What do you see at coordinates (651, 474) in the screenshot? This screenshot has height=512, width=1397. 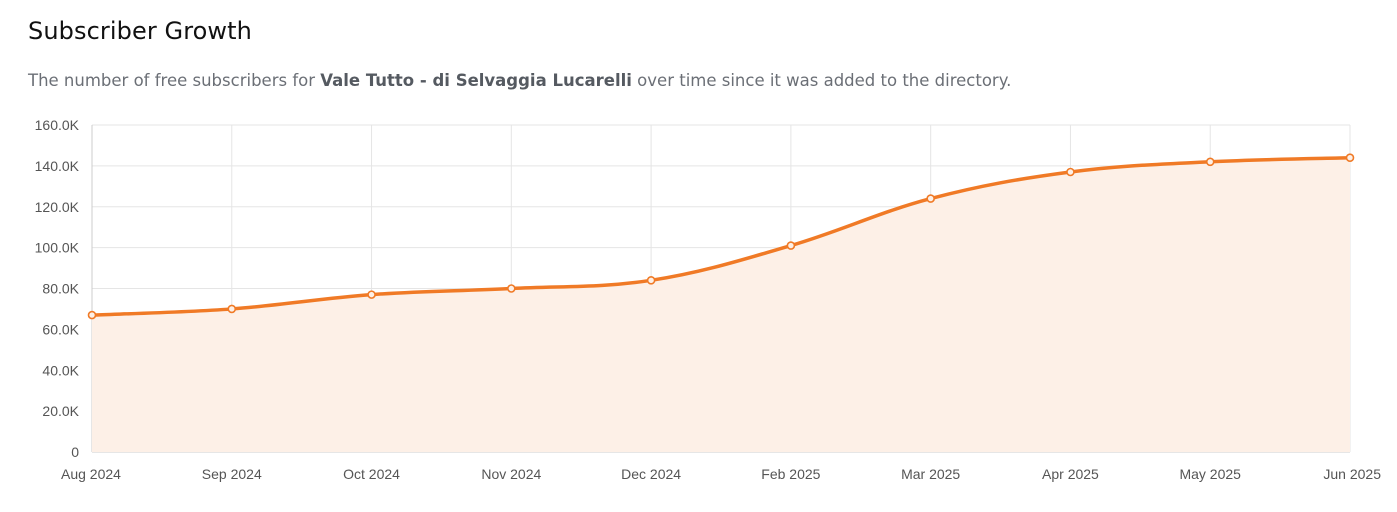 I see `x-tick-label: Dec 2024` at bounding box center [651, 474].